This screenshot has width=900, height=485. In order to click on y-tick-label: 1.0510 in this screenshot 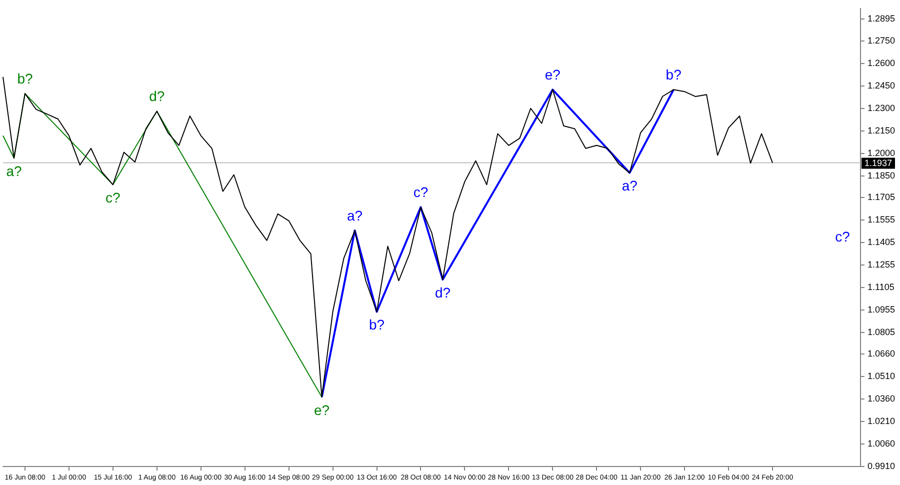, I will do `click(881, 376)`.